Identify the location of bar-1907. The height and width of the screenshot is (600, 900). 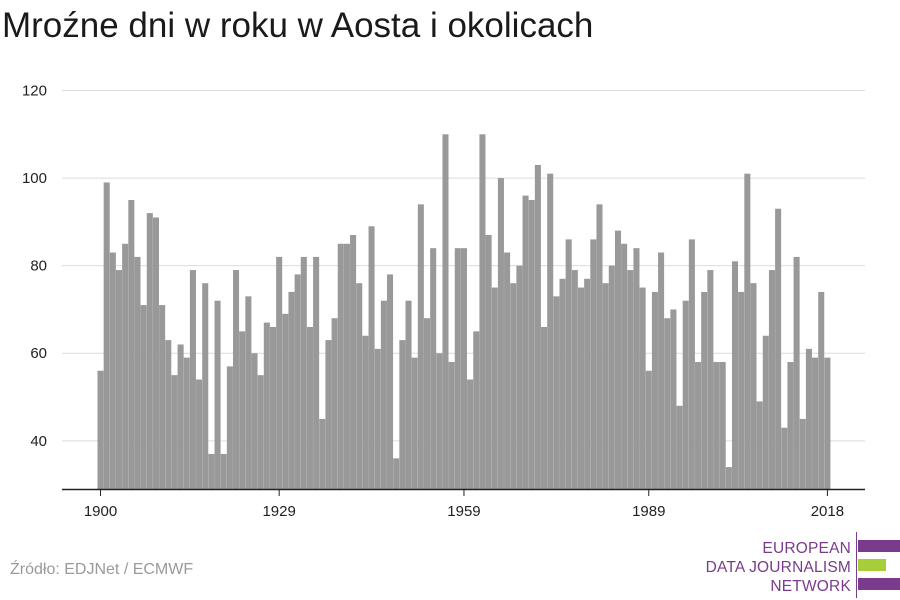
(143, 397).